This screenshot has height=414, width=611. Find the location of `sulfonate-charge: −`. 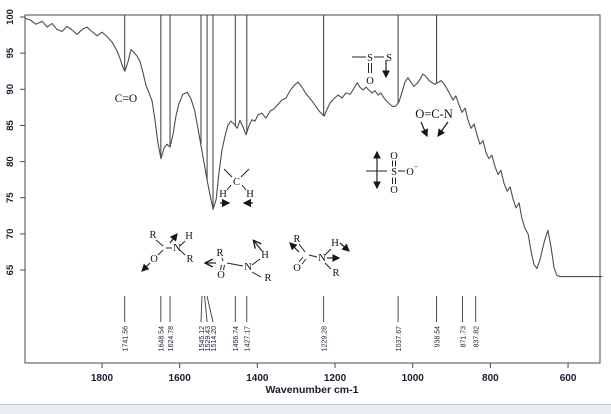

sulfonate-charge: − is located at coordinates (416, 166).